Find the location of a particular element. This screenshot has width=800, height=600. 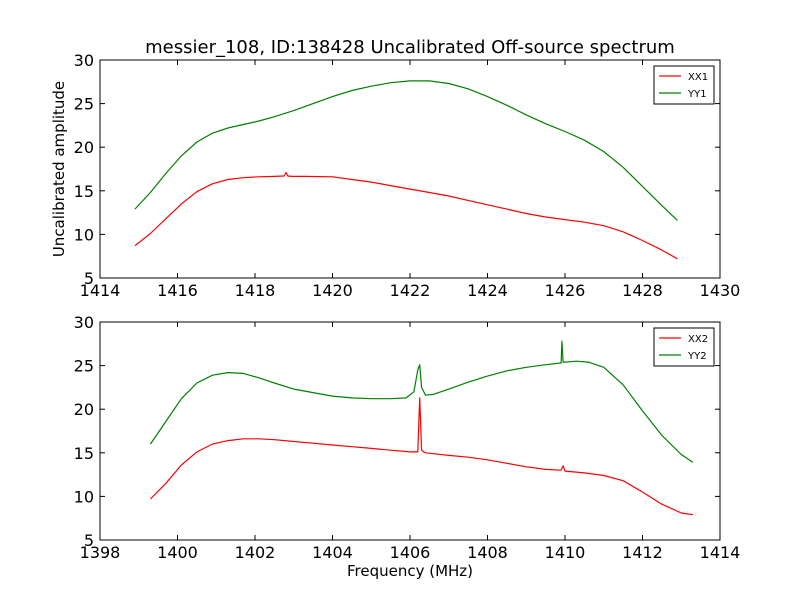

top-series-line-xx1 is located at coordinates (406, 215).